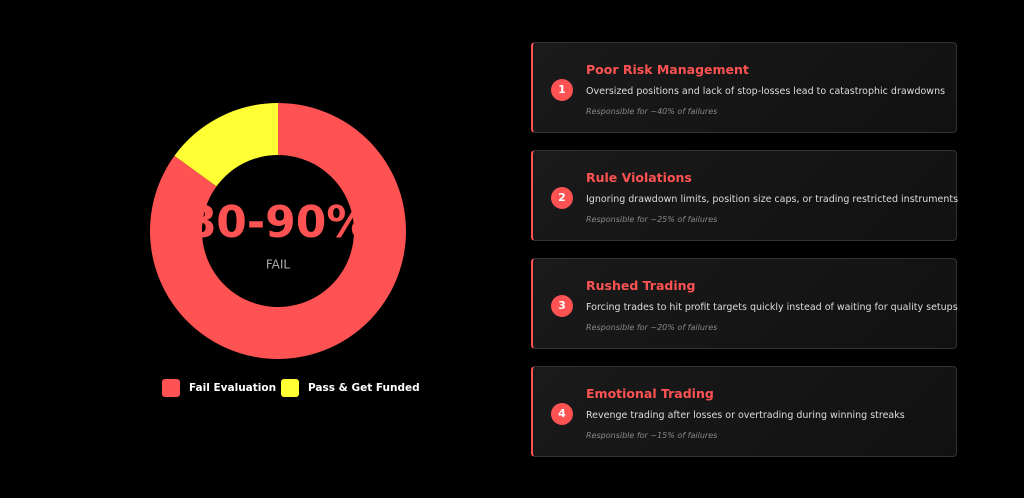 This screenshot has height=498, width=1024. I want to click on card-note: Responsible for ~40% of failures, so click(652, 111).